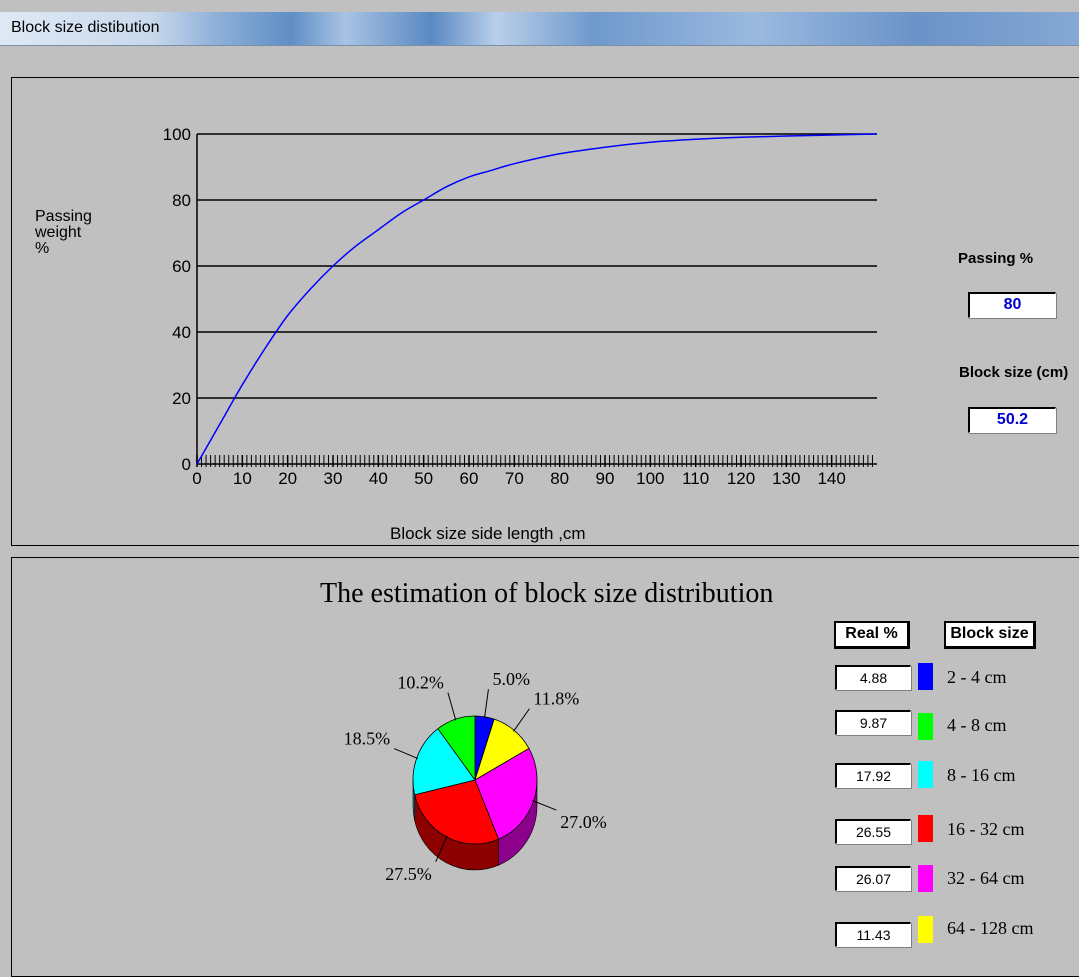  Describe the element at coordinates (986, 878) in the screenshot. I see `legend-range: 32 - 64 cm` at that location.